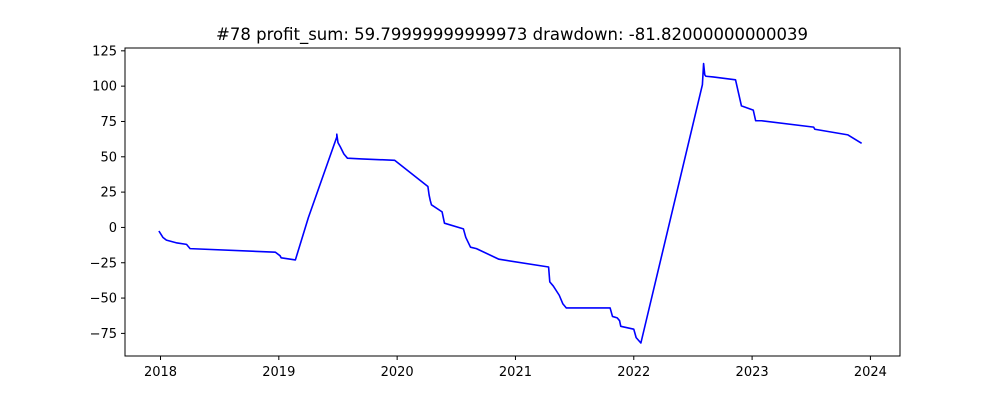 The image size is (1000, 404). Describe the element at coordinates (113, 228) in the screenshot. I see `y-tick-label: 0` at that location.